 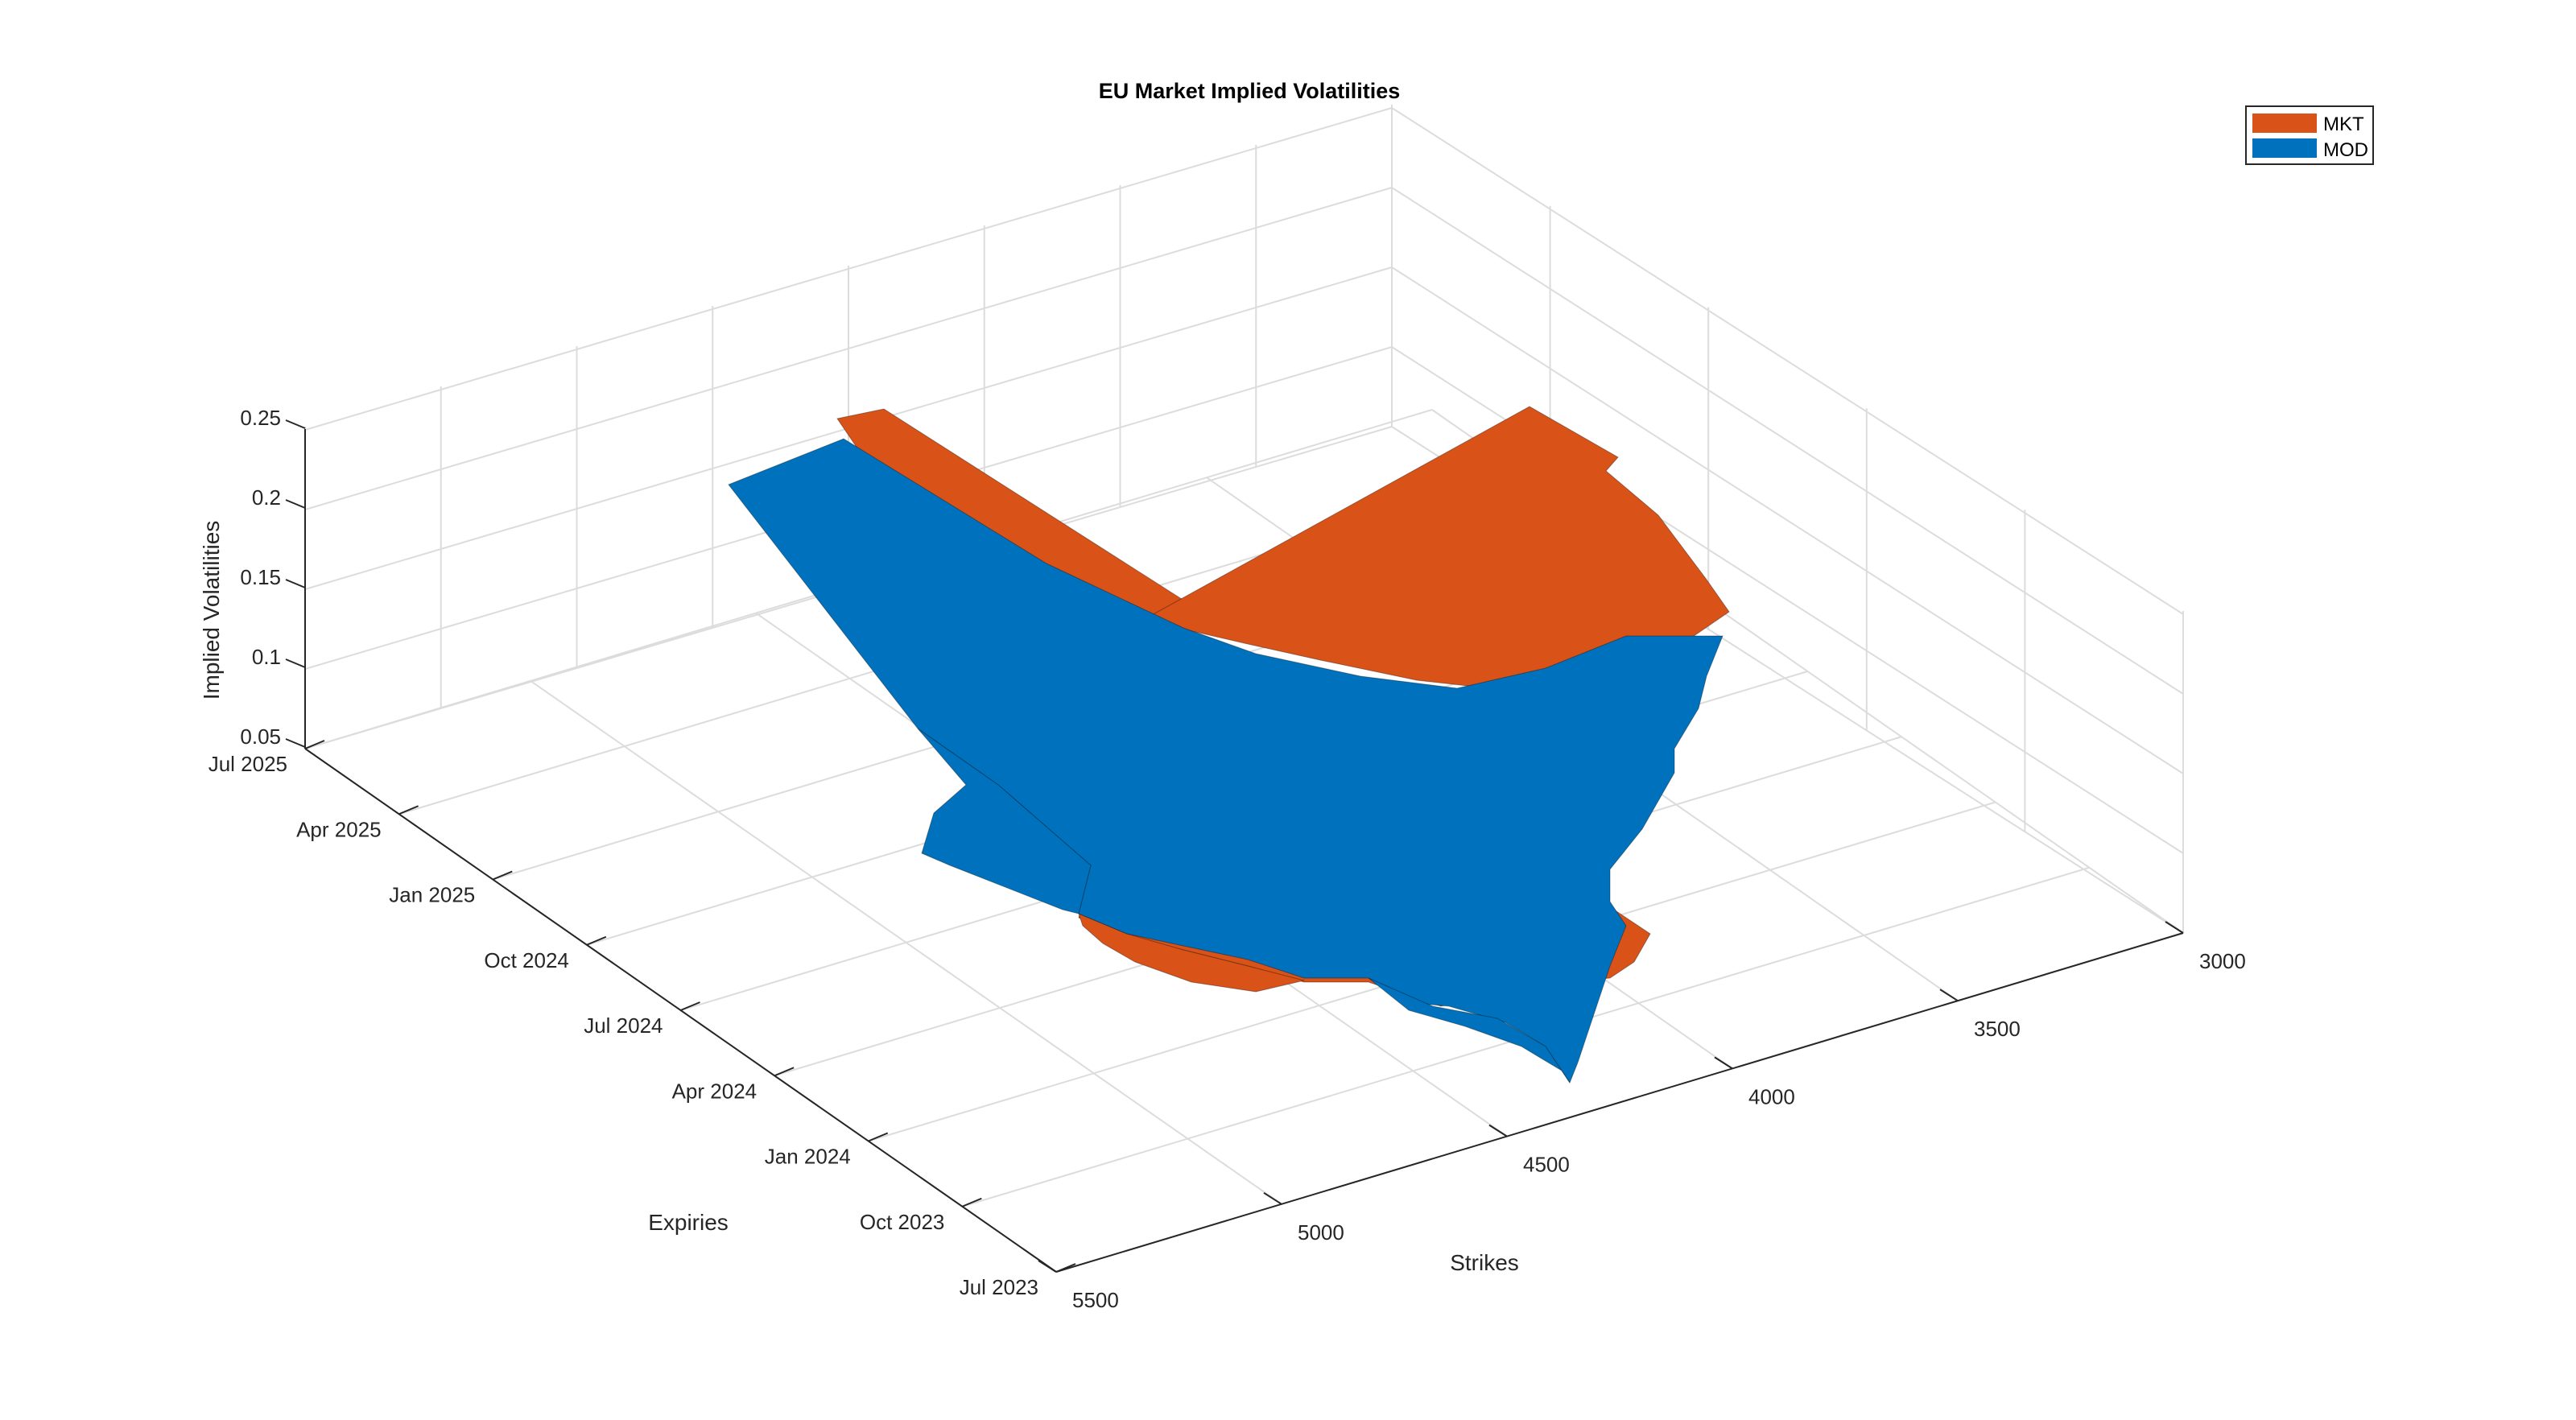 What do you see at coordinates (1005, 821) in the screenshot?
I see `surface-mod-left-wedge` at bounding box center [1005, 821].